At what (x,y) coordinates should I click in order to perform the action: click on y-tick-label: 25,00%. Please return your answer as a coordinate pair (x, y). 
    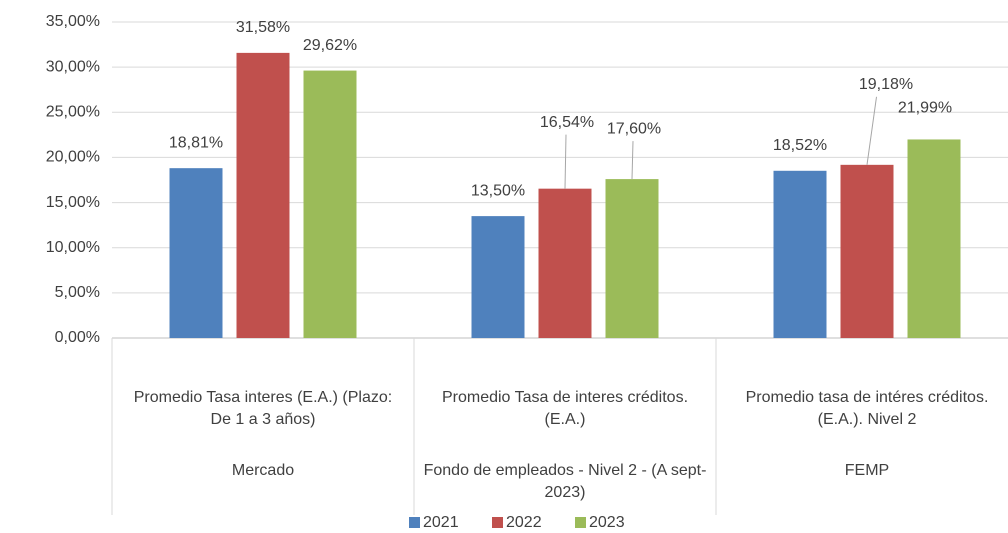
    Looking at the image, I should click on (73, 112).